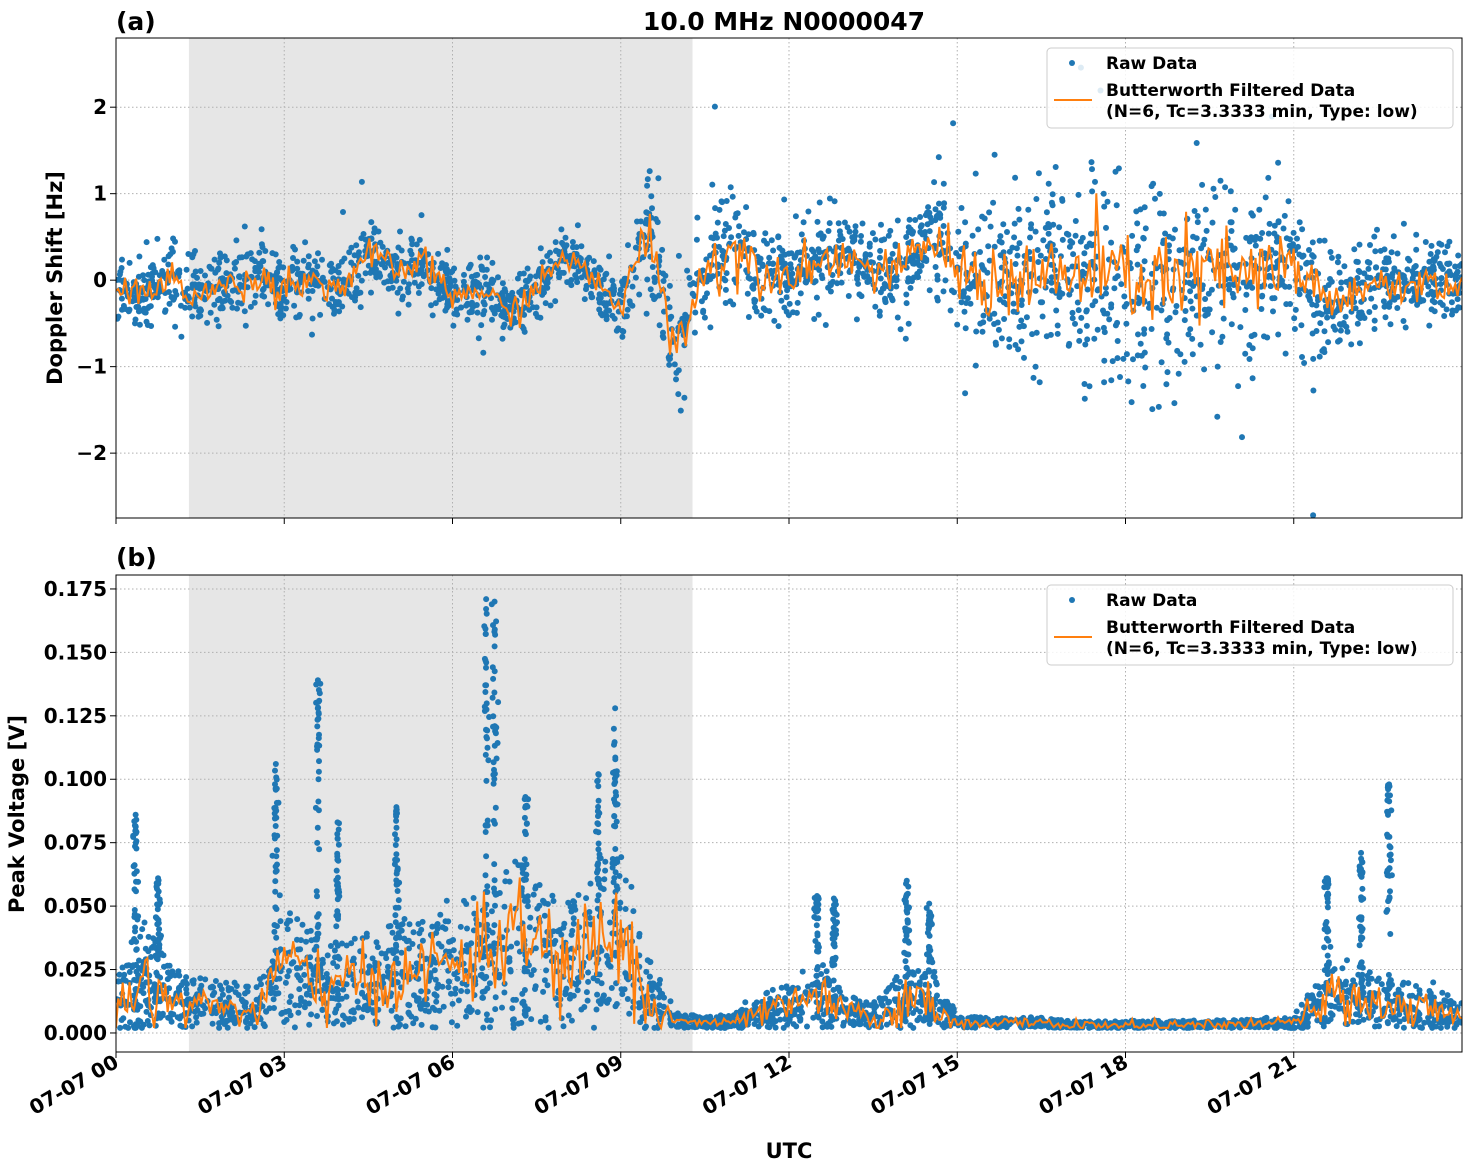 This screenshot has width=1472, height=1172. Describe the element at coordinates (91, 367) in the screenshot. I see `y-tick-label: −1` at that location.